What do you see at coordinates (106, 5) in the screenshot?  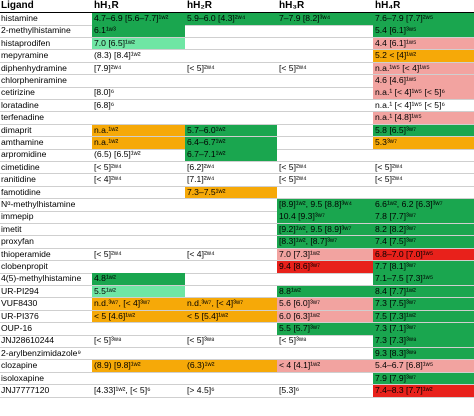 I see `header-h1r: hH₁R` at bounding box center [106, 5].